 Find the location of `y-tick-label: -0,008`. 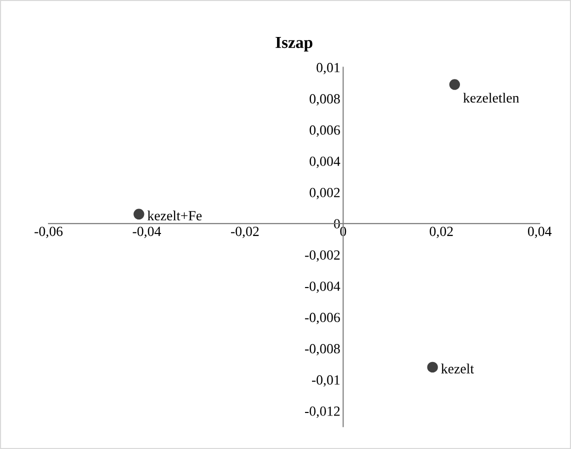

y-tick-label: -0,008 is located at coordinates (322, 350).